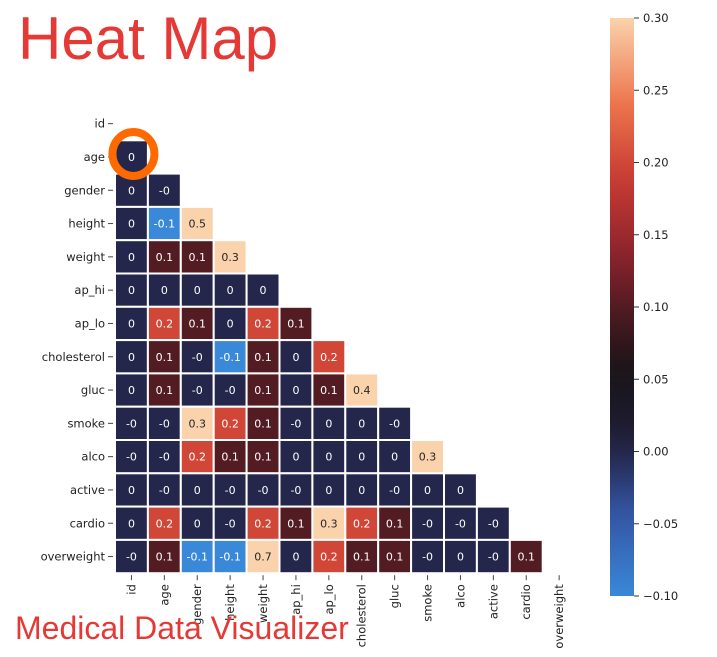  What do you see at coordinates (84, 190) in the screenshot?
I see `y-tick-label: gender` at bounding box center [84, 190].